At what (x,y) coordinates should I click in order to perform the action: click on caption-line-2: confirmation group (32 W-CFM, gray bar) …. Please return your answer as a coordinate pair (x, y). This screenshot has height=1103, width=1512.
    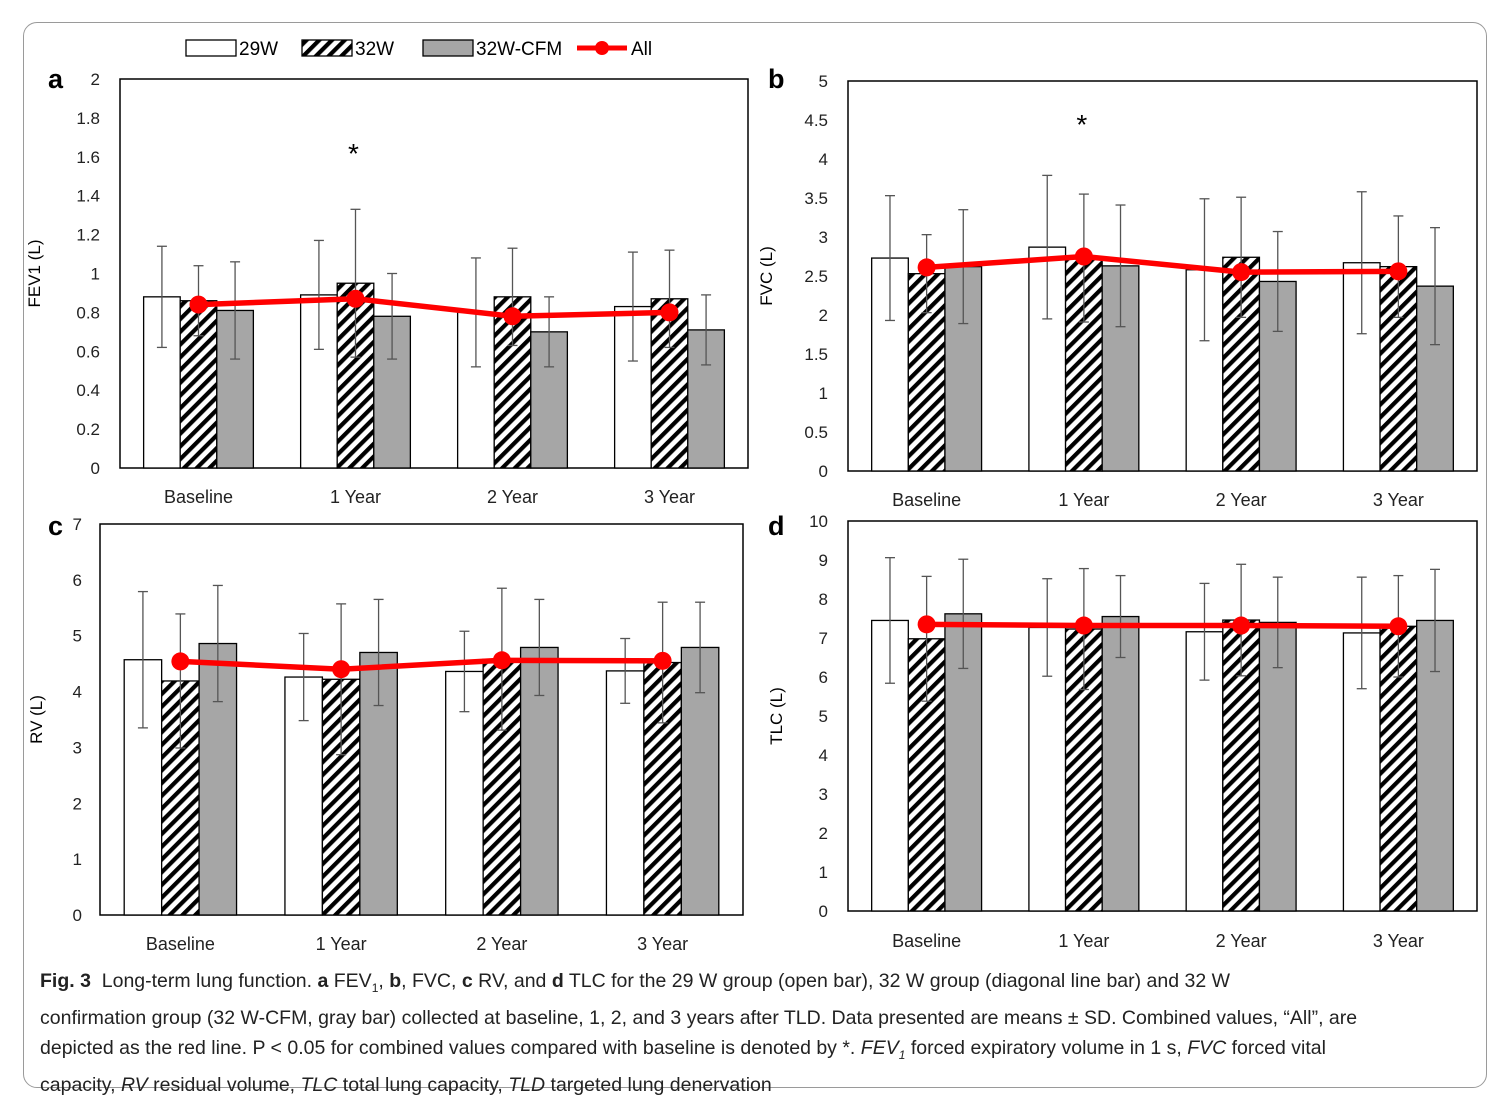
    Looking at the image, I should click on (699, 1017).